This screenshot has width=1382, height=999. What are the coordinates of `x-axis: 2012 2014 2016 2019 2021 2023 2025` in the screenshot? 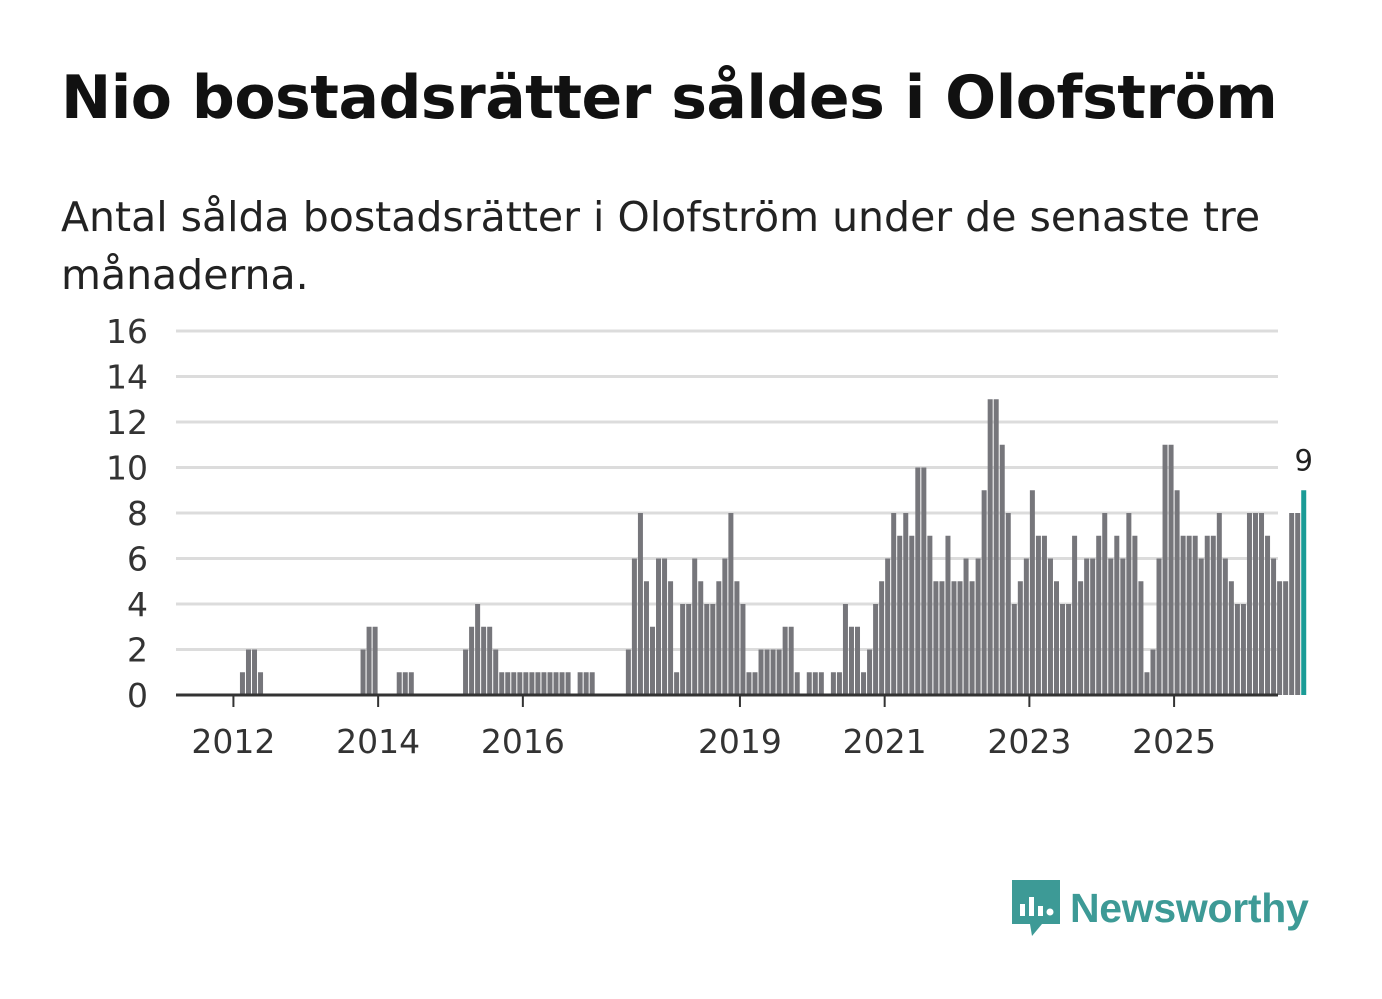 It's located at (727, 727).